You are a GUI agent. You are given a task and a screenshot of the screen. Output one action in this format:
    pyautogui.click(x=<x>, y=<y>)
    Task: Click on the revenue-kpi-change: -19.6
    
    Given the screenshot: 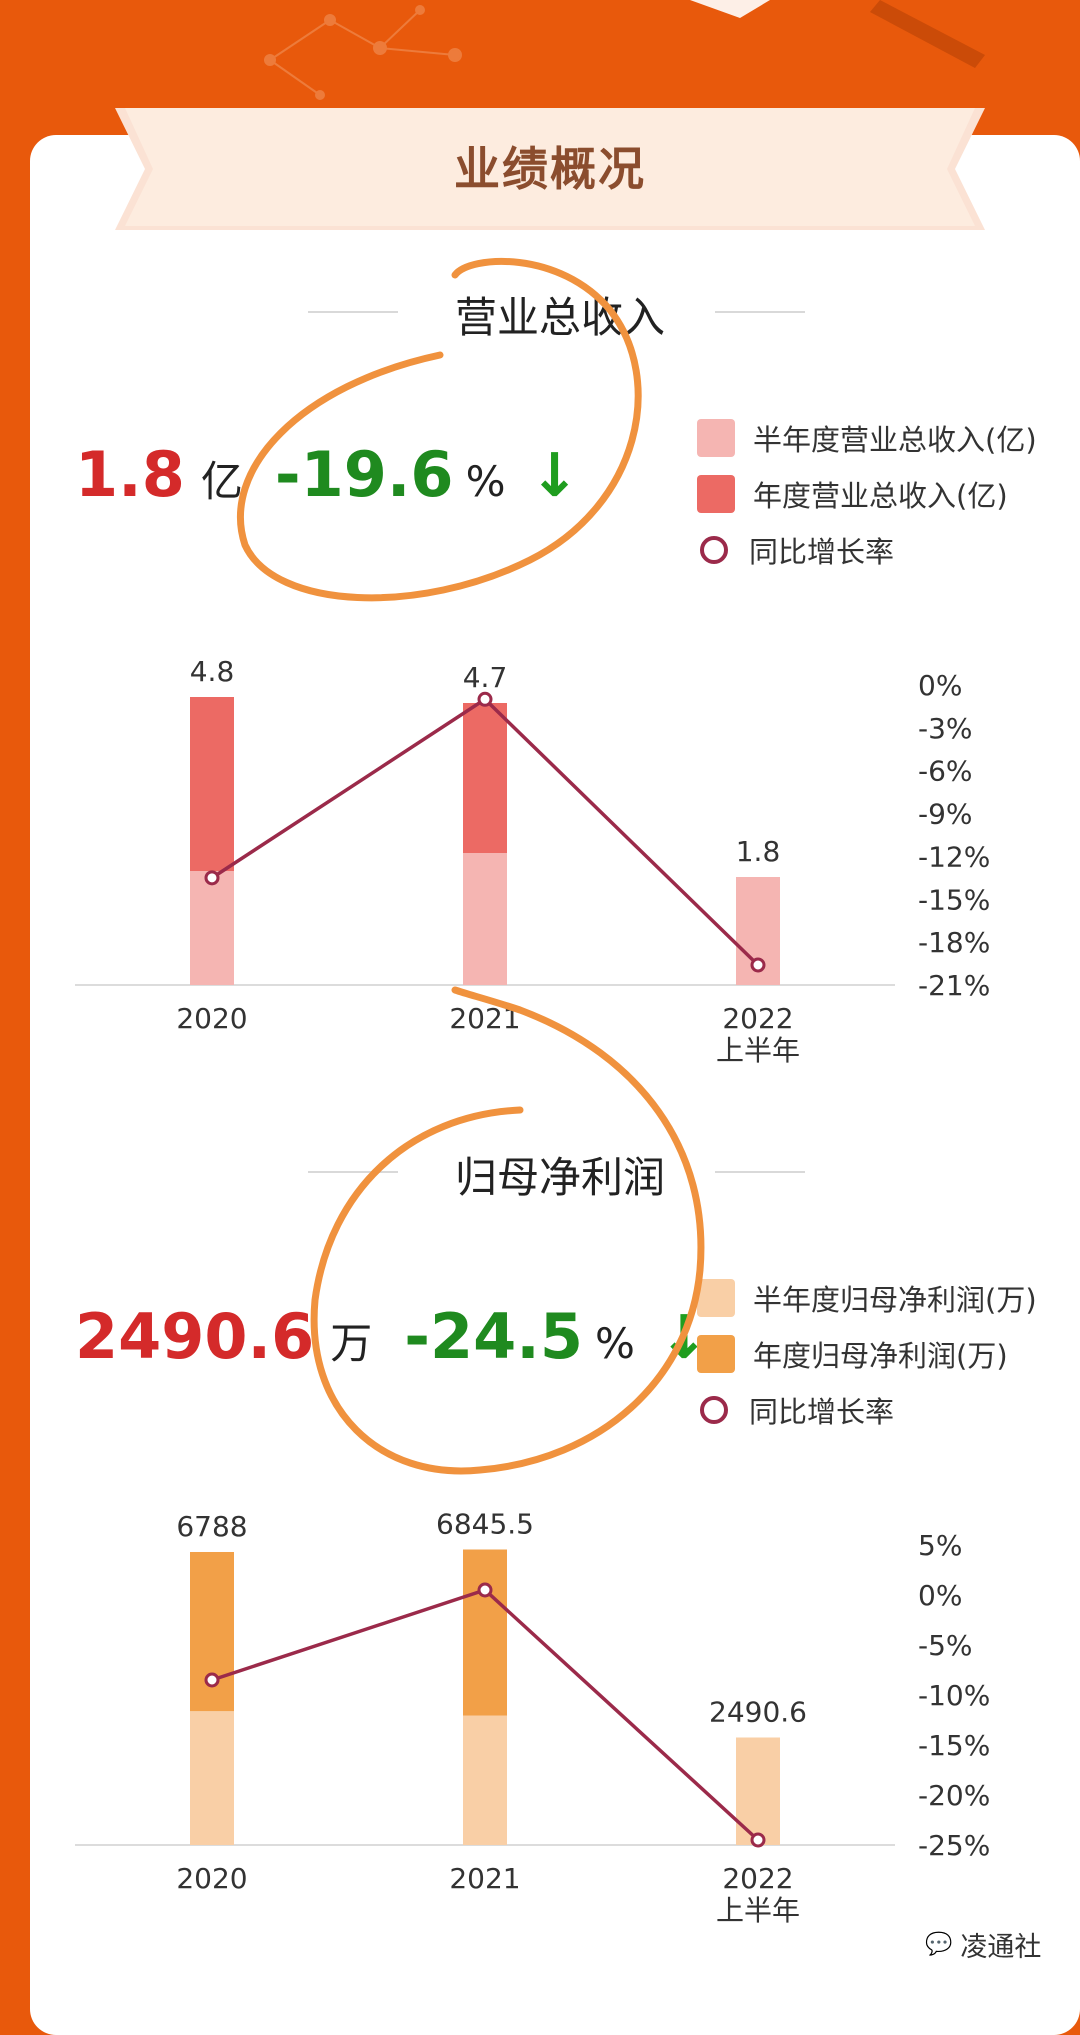 What is the action you would take?
    pyautogui.click(x=364, y=474)
    